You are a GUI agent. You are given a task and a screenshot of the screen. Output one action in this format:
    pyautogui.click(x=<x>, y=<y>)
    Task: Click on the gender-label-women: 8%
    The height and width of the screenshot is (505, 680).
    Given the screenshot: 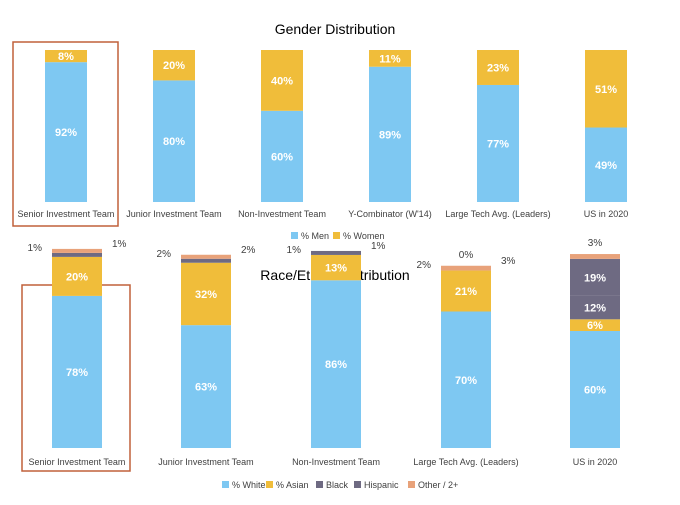 What is the action you would take?
    pyautogui.click(x=66, y=57)
    